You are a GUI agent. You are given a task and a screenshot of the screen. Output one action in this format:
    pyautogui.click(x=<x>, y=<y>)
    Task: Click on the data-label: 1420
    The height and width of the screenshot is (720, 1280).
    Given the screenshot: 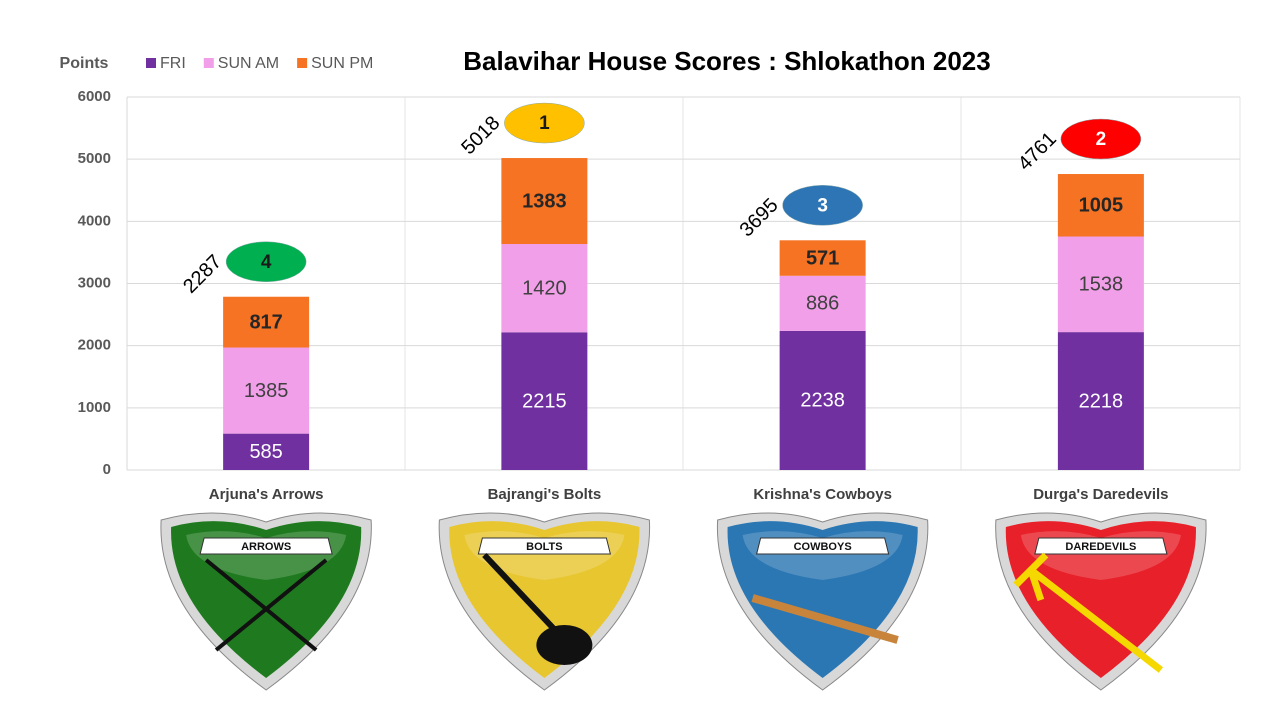 What is the action you would take?
    pyautogui.click(x=544, y=288)
    